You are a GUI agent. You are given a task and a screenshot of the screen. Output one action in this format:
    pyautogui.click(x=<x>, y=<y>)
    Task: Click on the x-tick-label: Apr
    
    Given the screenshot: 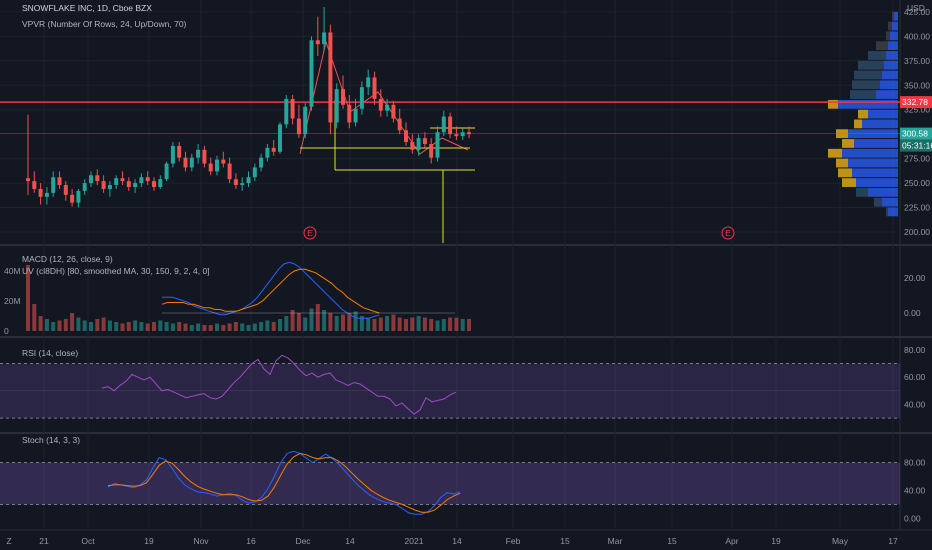 What is the action you would take?
    pyautogui.click(x=731, y=541)
    